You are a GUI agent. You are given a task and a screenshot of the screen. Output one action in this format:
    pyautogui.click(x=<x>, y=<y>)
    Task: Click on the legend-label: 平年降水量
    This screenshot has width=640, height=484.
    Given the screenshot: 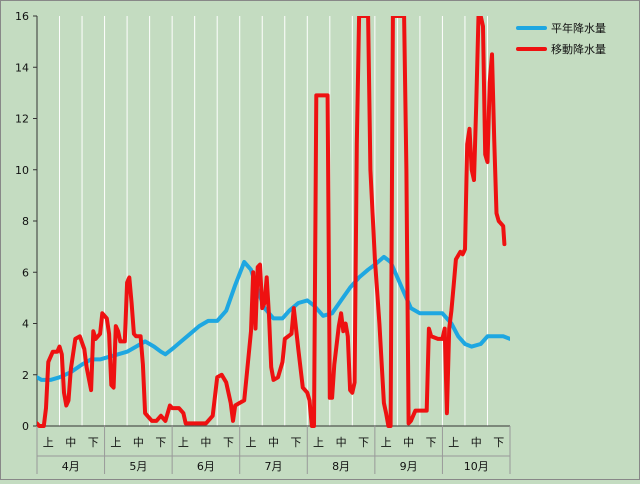 What is the action you would take?
    pyautogui.click(x=578, y=28)
    